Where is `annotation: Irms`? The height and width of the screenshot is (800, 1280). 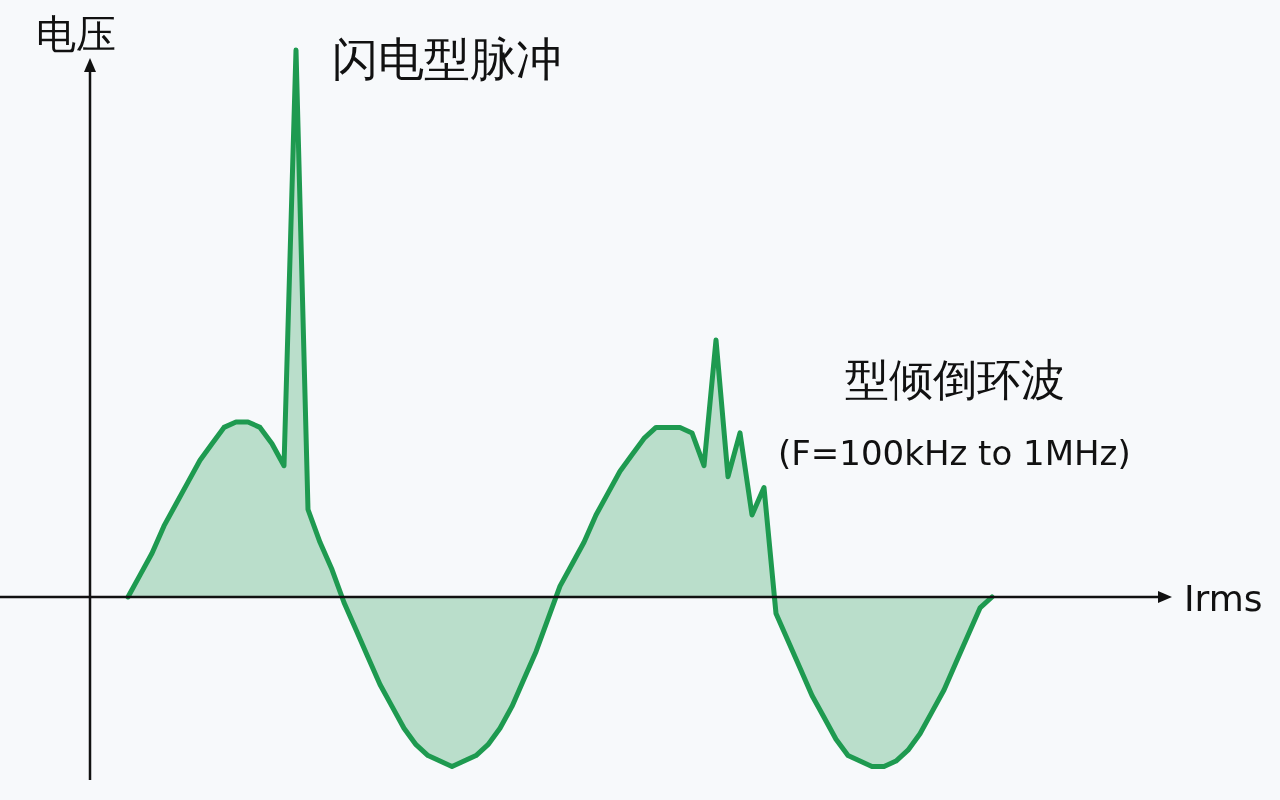 annotation: Irms is located at coordinates (1223, 598).